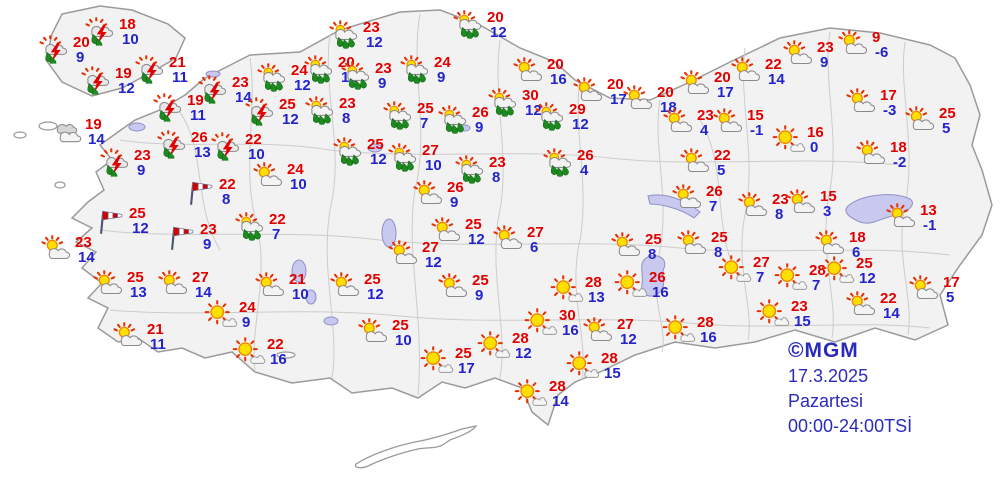 The height and width of the screenshot is (482, 1000). I want to click on weather-station: 23 8, so click(480, 170).